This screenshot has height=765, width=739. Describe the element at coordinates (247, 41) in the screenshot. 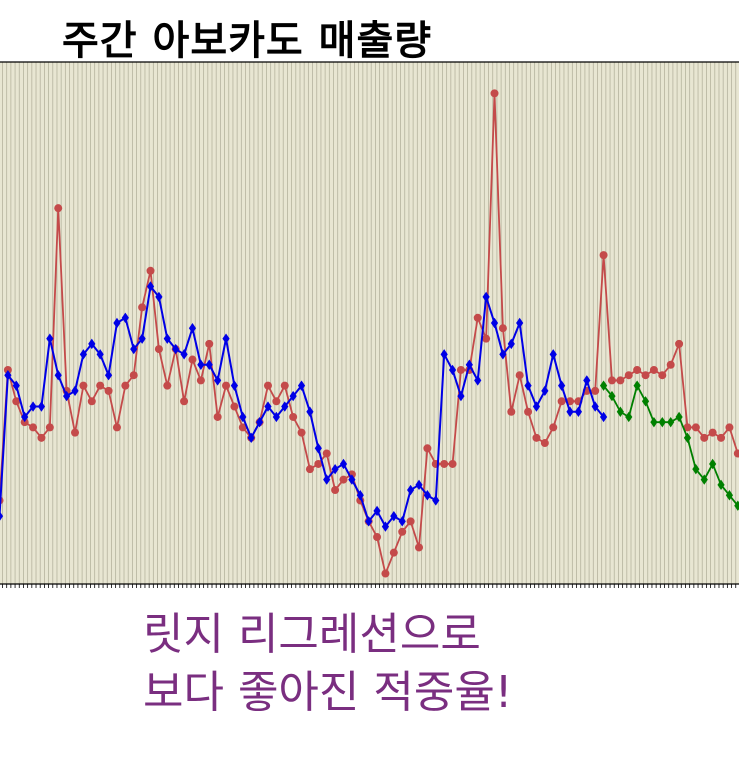

I see `chart-title: 주간 아보카도 매출량` at that location.